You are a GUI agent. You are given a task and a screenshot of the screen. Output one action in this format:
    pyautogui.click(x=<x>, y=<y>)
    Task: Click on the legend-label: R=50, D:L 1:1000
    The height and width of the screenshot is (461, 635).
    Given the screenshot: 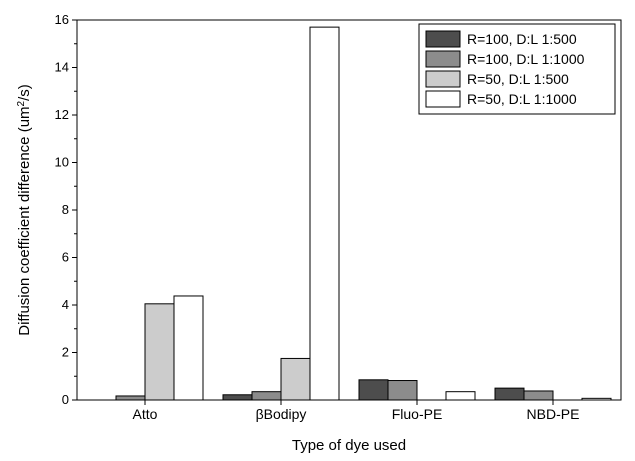 What is the action you would take?
    pyautogui.click(x=522, y=99)
    